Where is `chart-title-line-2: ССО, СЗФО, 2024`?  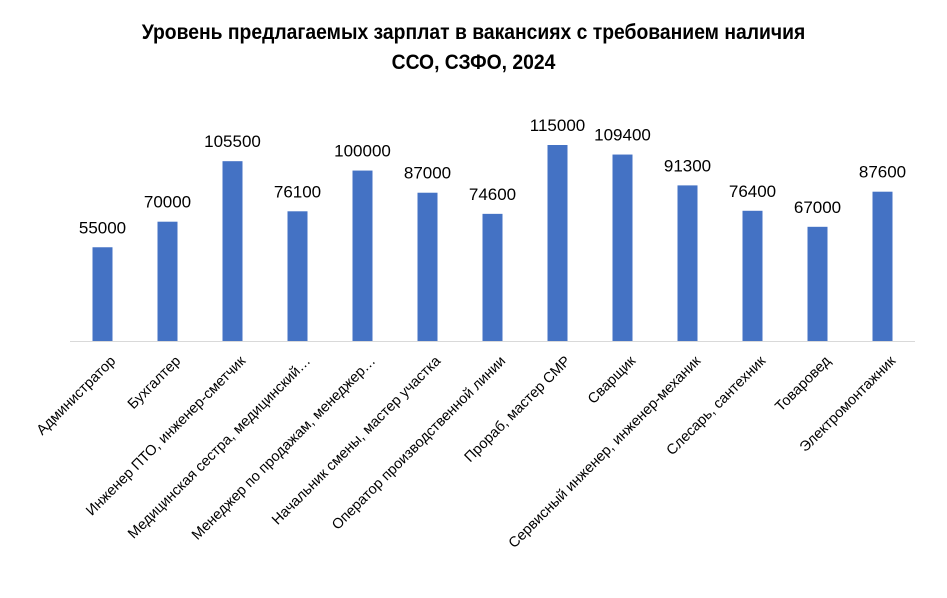 chart-title-line-2: ССО, СЗФО, 2024 is located at coordinates (473, 62).